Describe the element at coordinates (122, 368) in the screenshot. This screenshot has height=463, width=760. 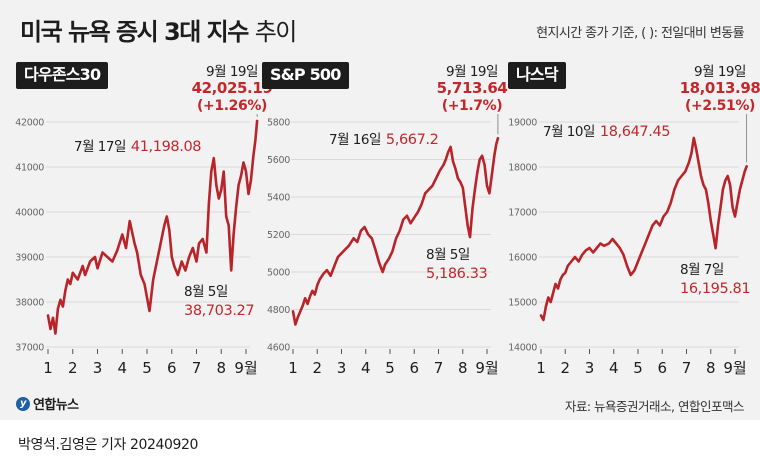
I see `dow-x-tick-label: 4` at that location.